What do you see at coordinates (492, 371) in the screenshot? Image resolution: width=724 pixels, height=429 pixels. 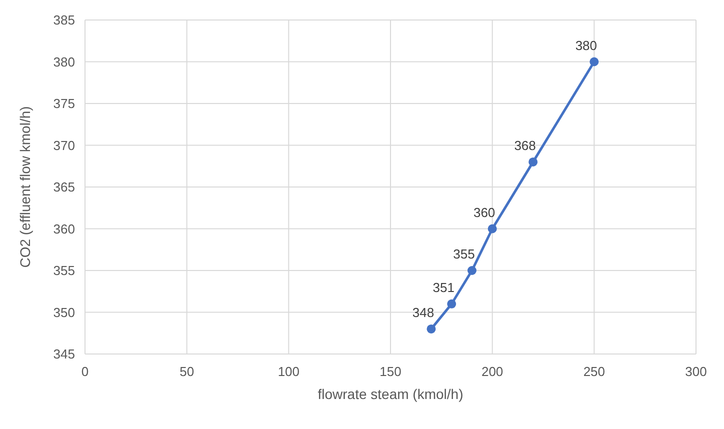 I see `x-tick-label: 200` at bounding box center [492, 371].